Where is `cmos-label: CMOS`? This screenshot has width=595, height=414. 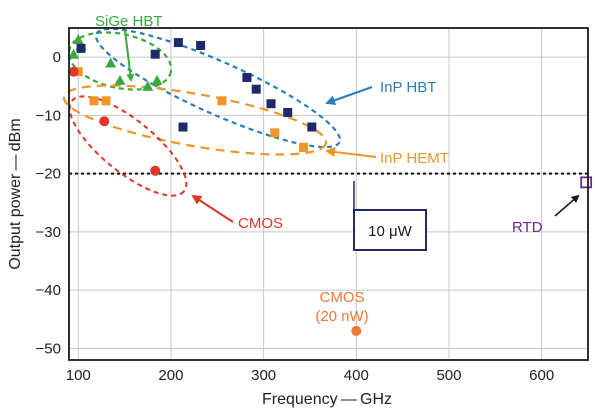 cmos-label: CMOS is located at coordinates (260, 223).